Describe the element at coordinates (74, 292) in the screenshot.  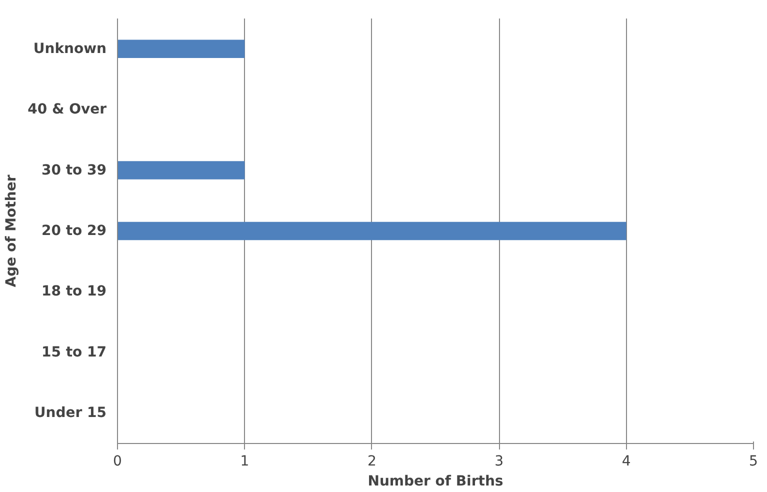
I see `y-tick-label: 18 to 19` at that location.